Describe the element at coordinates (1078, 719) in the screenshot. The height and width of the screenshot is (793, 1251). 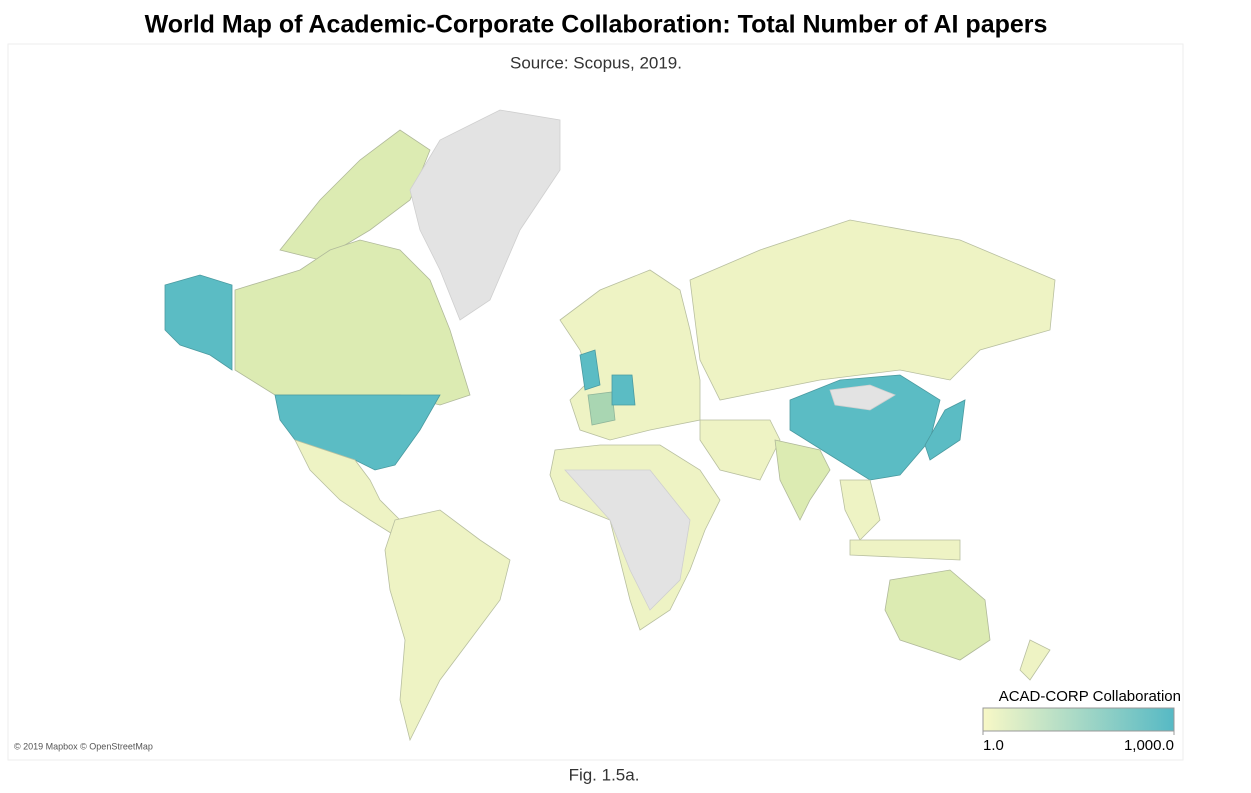
I see `legend-colorbar` at that location.